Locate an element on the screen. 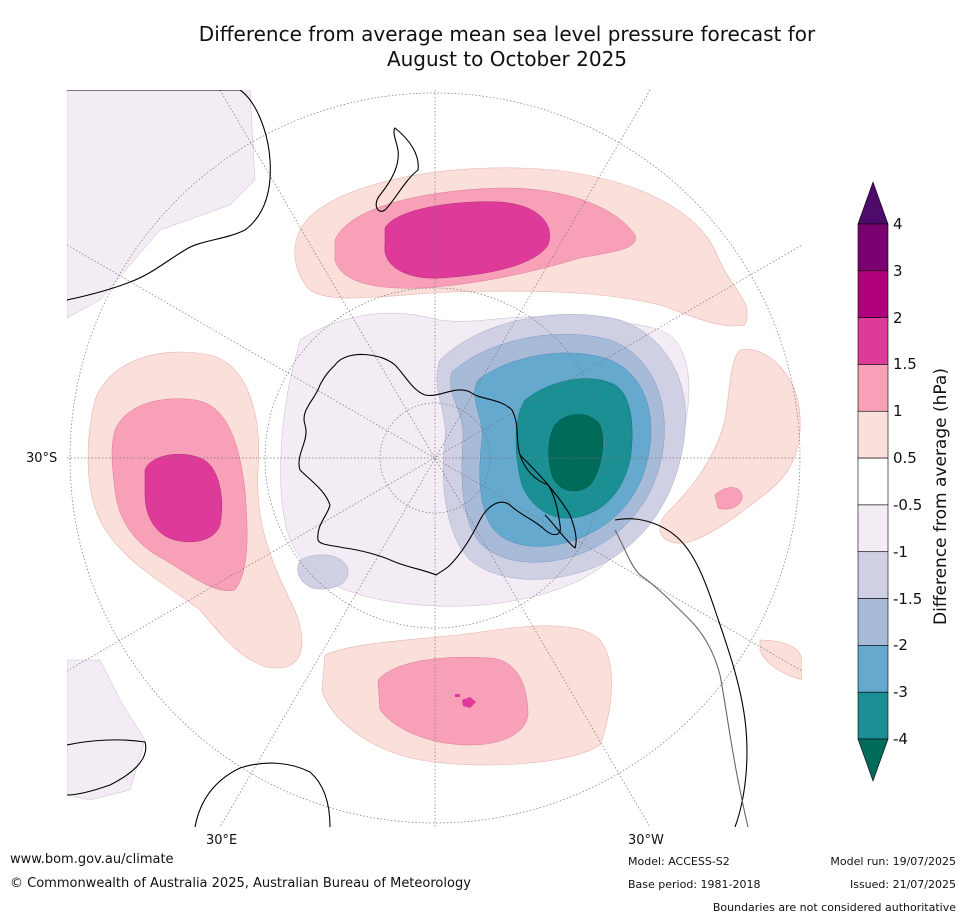 This screenshot has width=965, height=919. colorbar-tick-label: 1.5 is located at coordinates (905, 364).